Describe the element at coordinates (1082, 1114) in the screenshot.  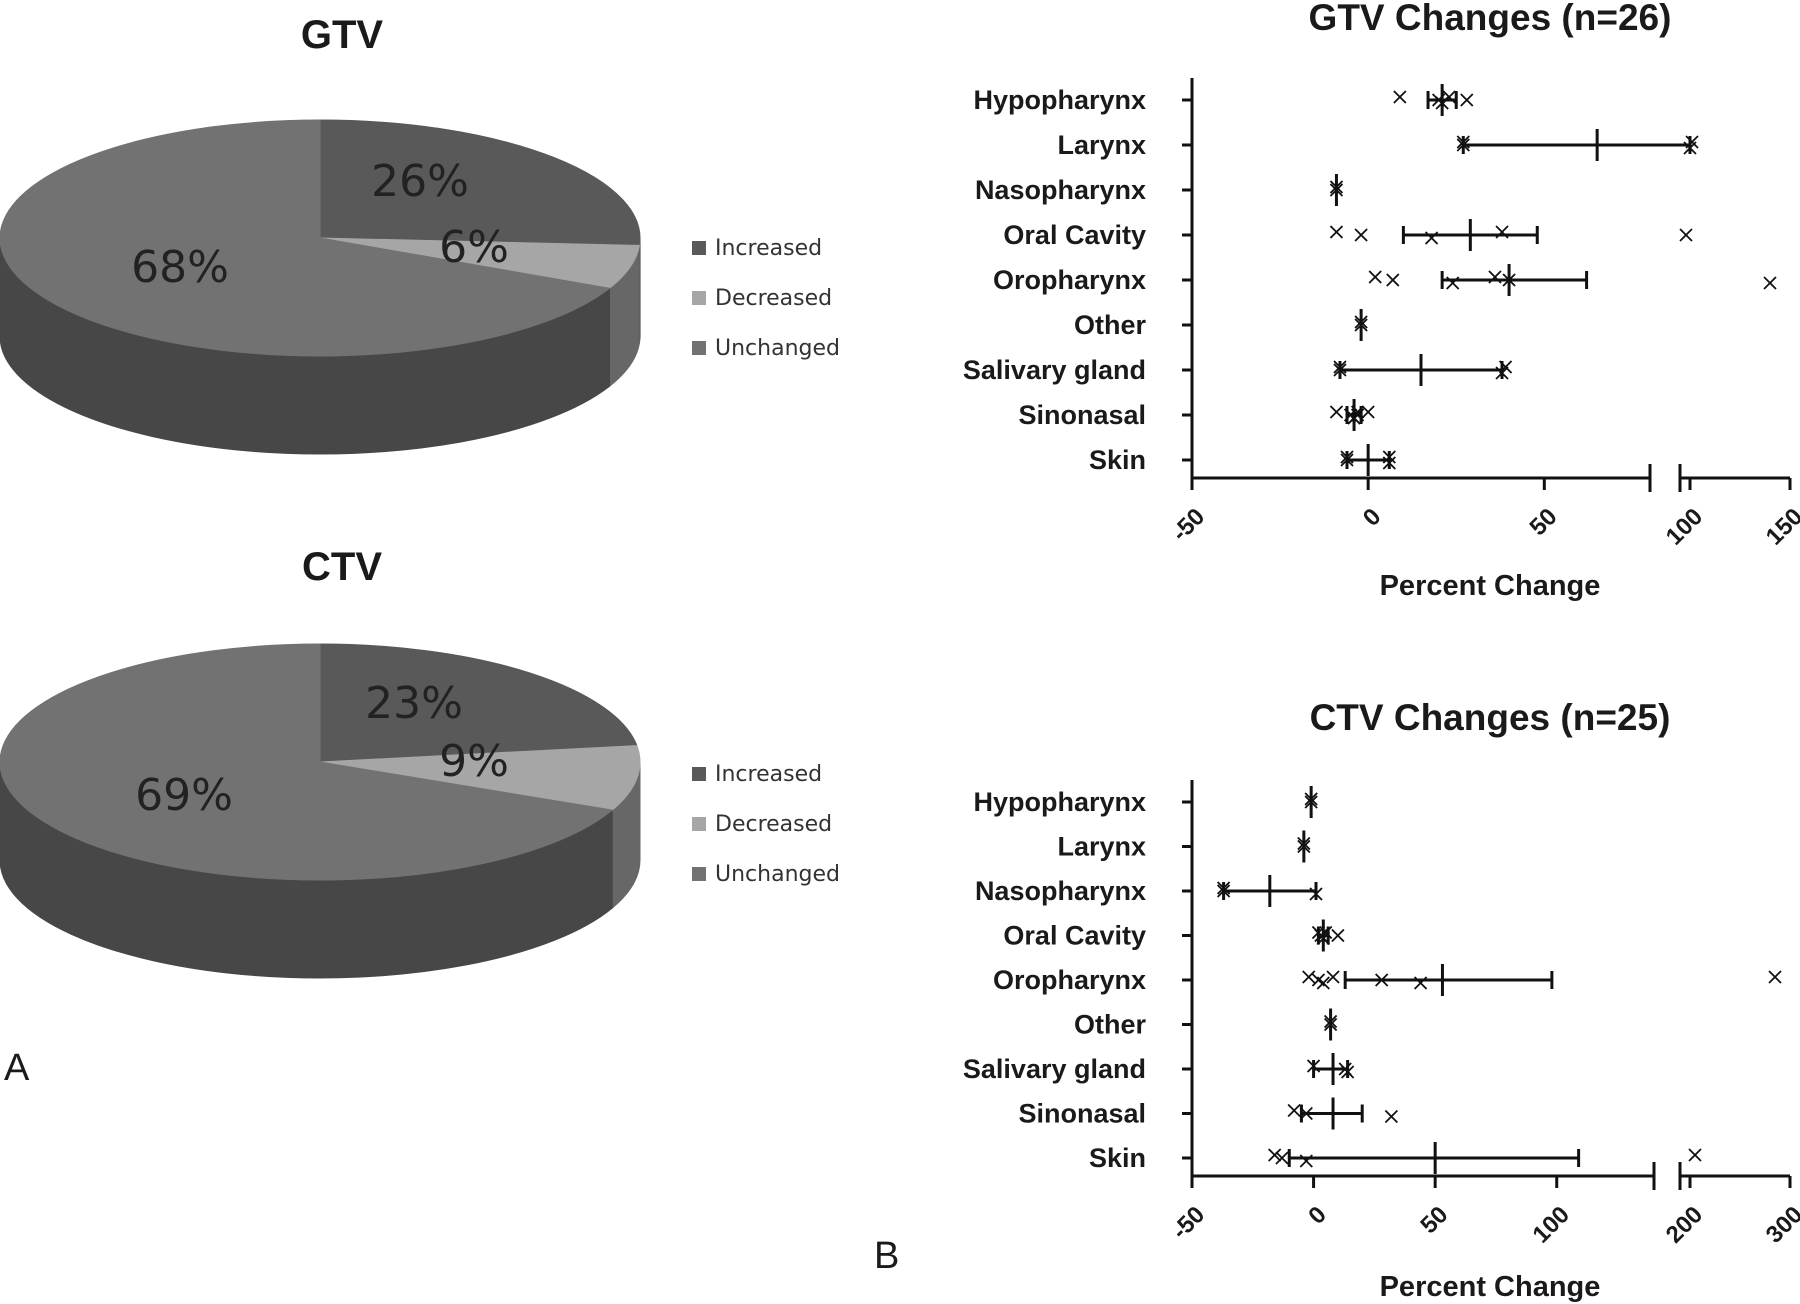
I see `category-label-sinonasal: Sinonasal` at that location.